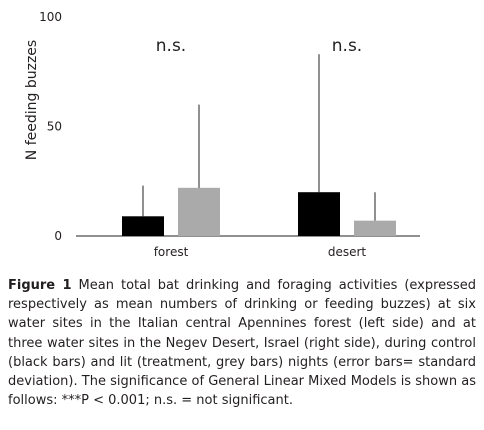 The image size is (484, 430). I want to click on annotations: n.s. n.s., so click(259, 46).